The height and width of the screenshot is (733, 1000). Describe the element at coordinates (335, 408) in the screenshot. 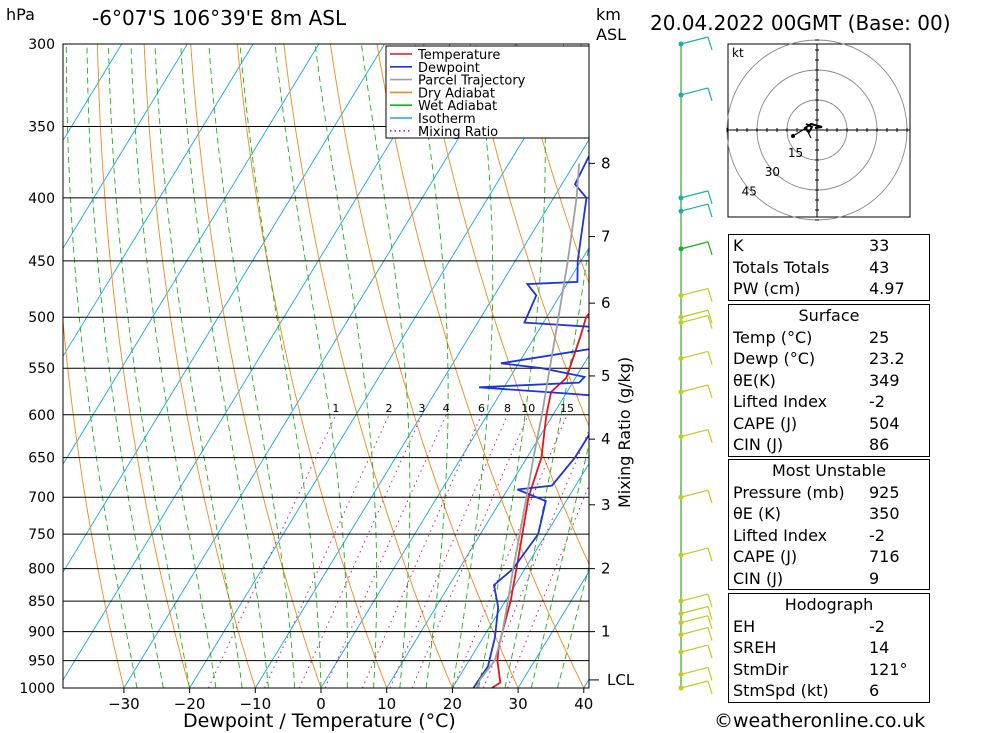

I see `mixing-ratio-label: 1` at that location.